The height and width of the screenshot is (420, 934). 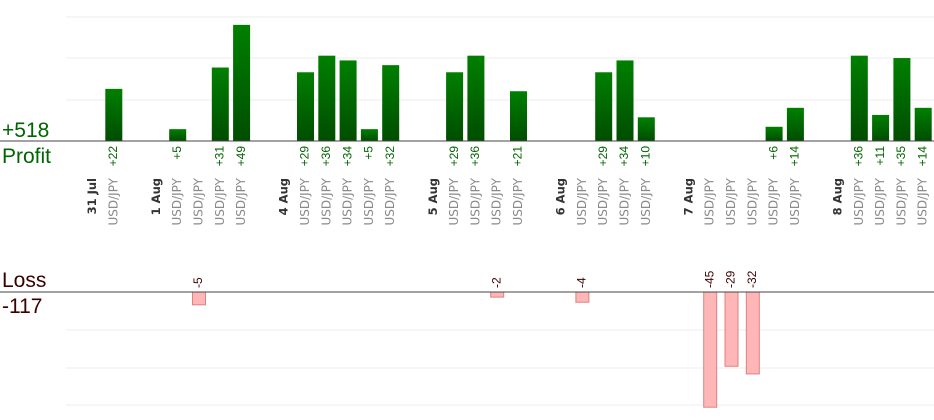 I want to click on loss-total: -117, so click(x=22, y=306).